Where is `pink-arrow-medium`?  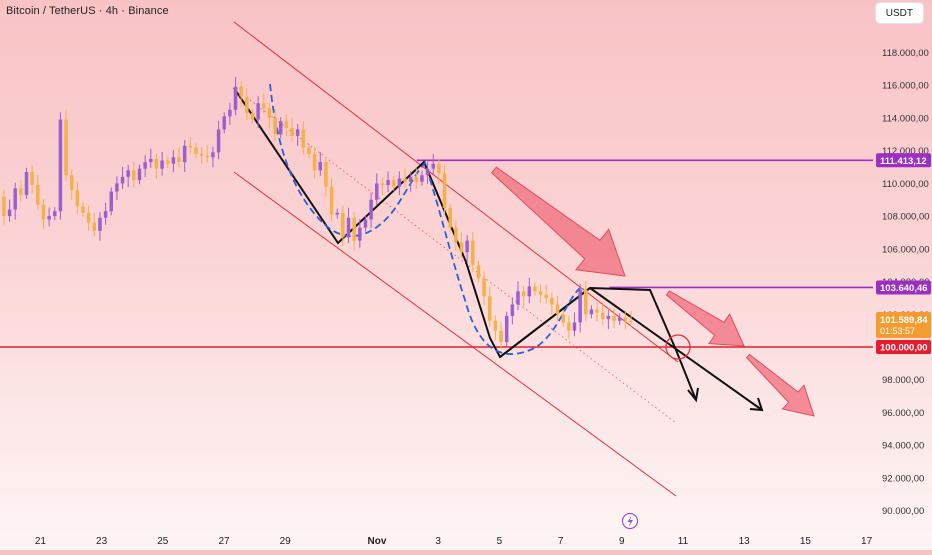 pink-arrow-medium is located at coordinates (705, 318).